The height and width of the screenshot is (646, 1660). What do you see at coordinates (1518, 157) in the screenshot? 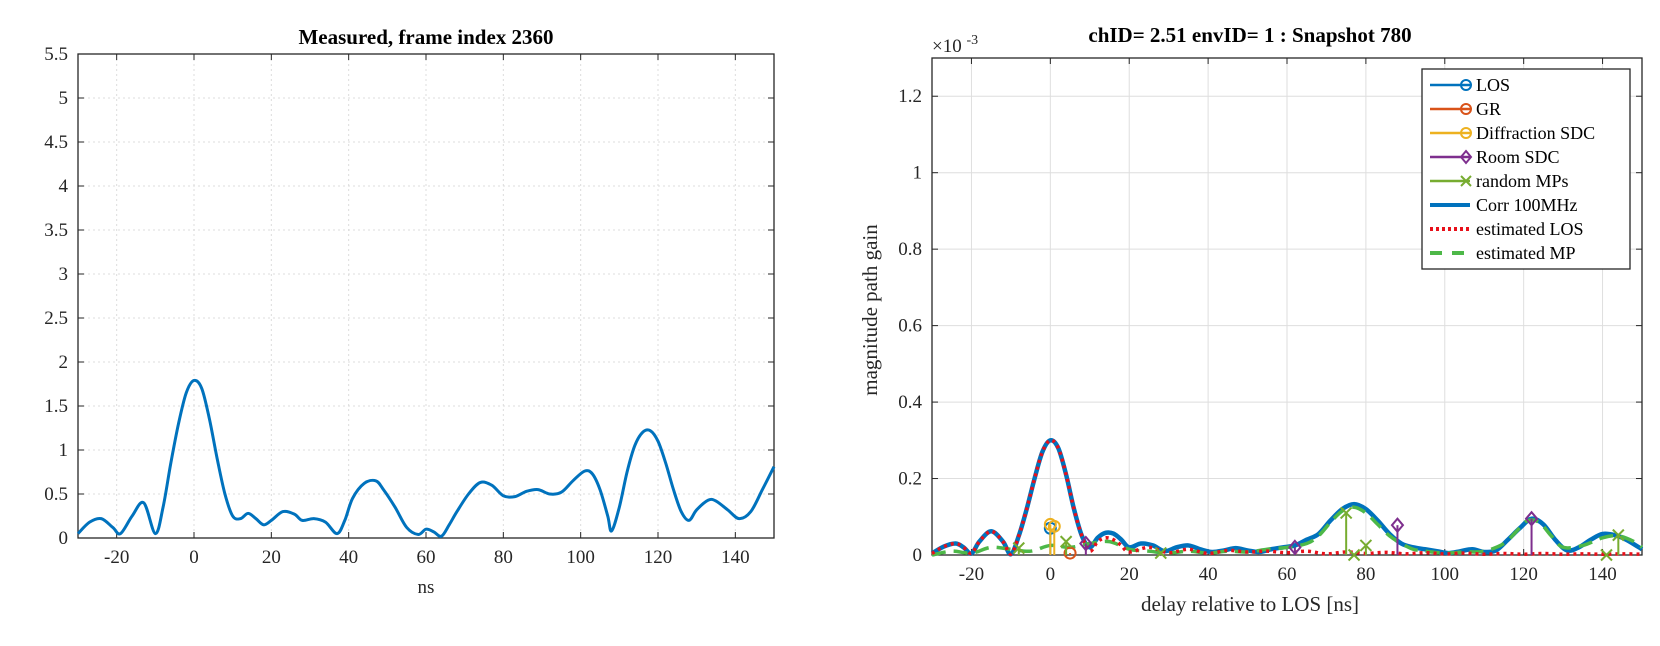
I see `legend-label: Room SDC` at bounding box center [1518, 157].